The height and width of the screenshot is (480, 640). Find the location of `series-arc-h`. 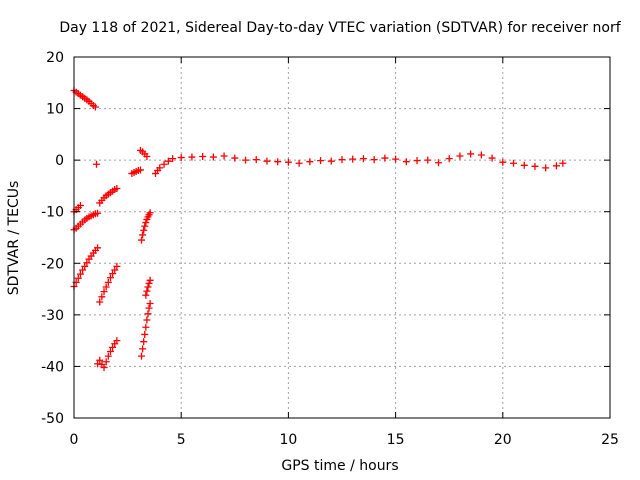

series-arc-h is located at coordinates (136, 172).